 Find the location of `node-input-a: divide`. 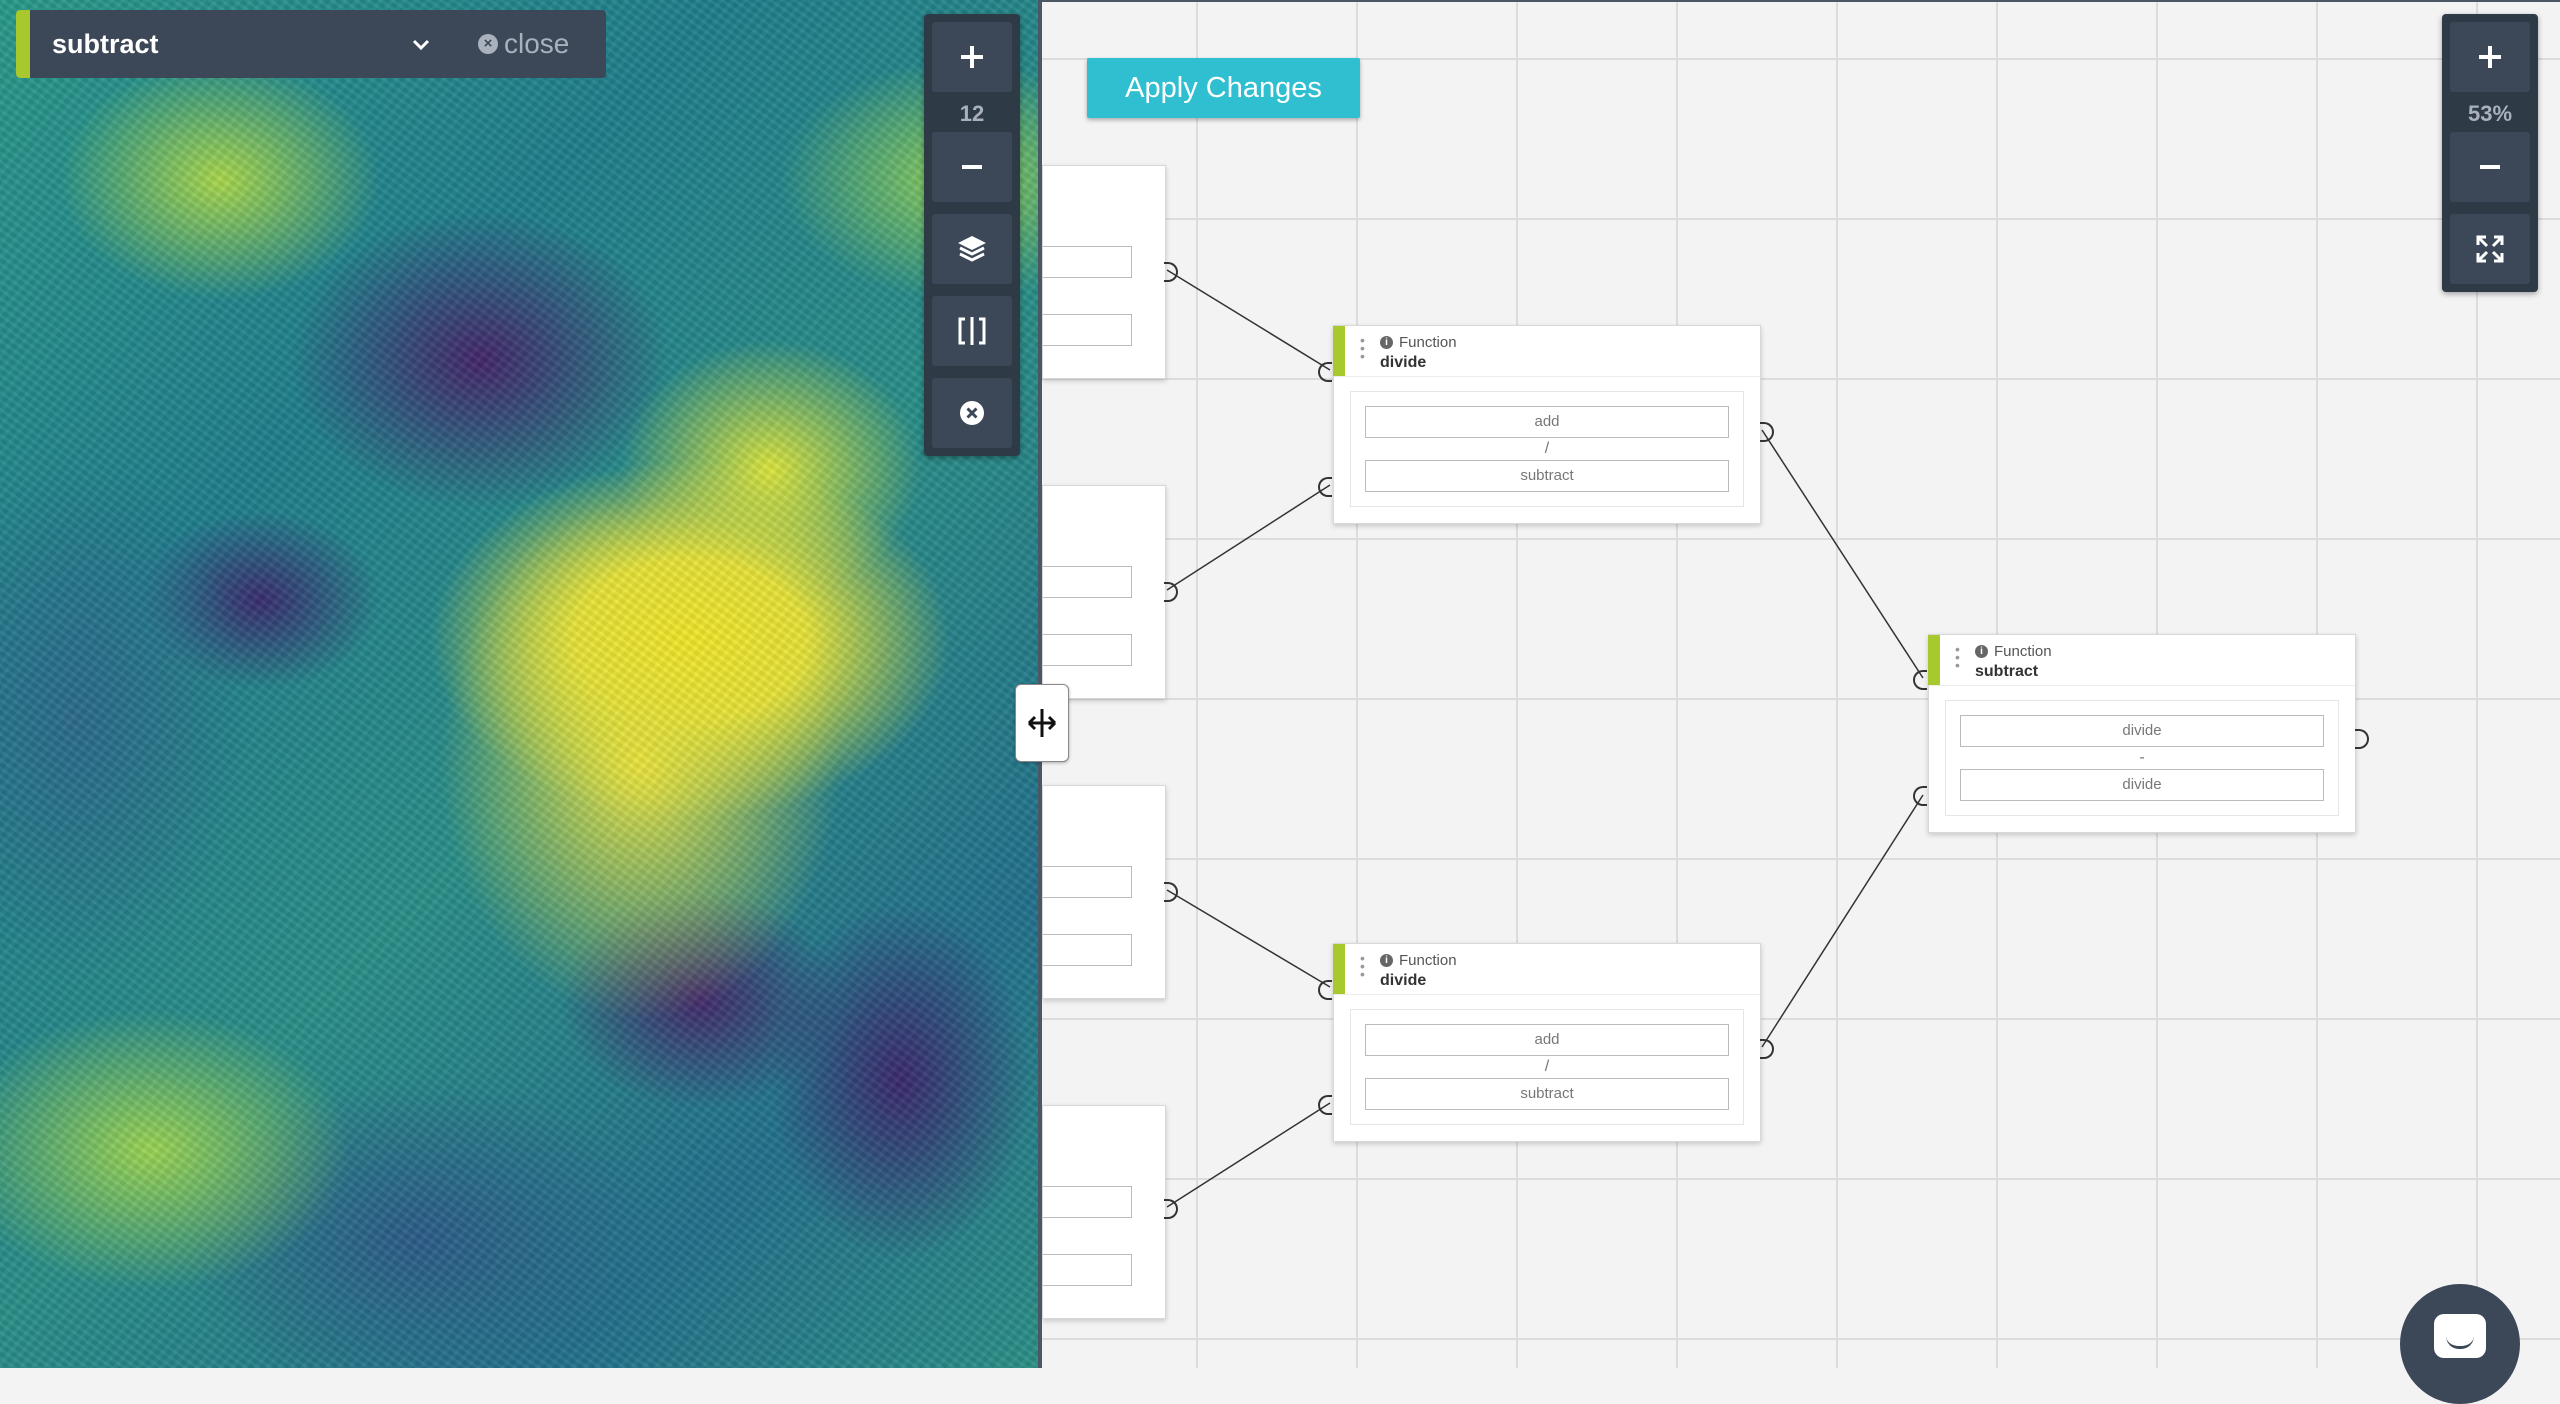

node-input-a: divide is located at coordinates (2142, 731).